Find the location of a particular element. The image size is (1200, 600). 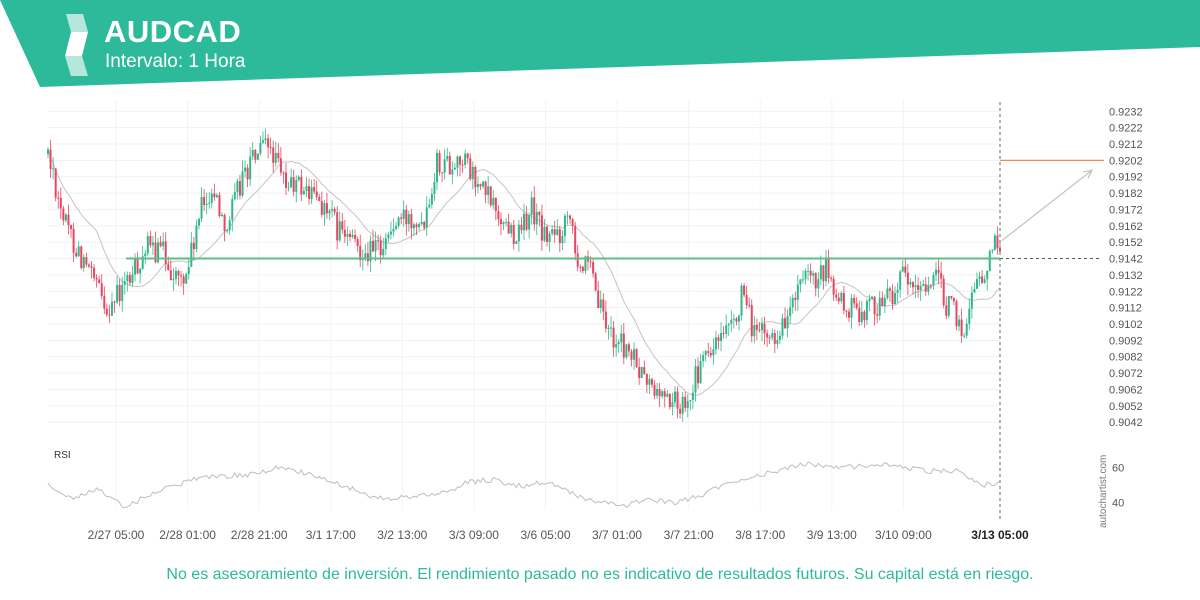

x-tick-label: 3/2 13:00 is located at coordinates (402, 535).